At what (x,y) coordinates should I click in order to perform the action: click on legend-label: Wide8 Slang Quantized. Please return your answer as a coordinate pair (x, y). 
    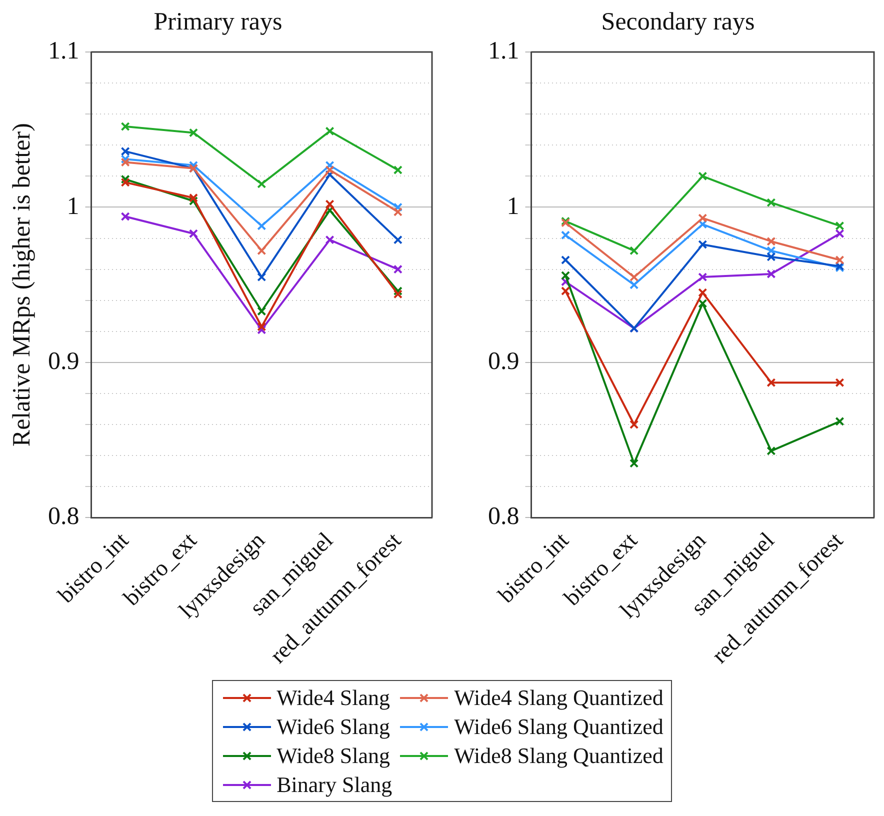
    Looking at the image, I should click on (559, 756).